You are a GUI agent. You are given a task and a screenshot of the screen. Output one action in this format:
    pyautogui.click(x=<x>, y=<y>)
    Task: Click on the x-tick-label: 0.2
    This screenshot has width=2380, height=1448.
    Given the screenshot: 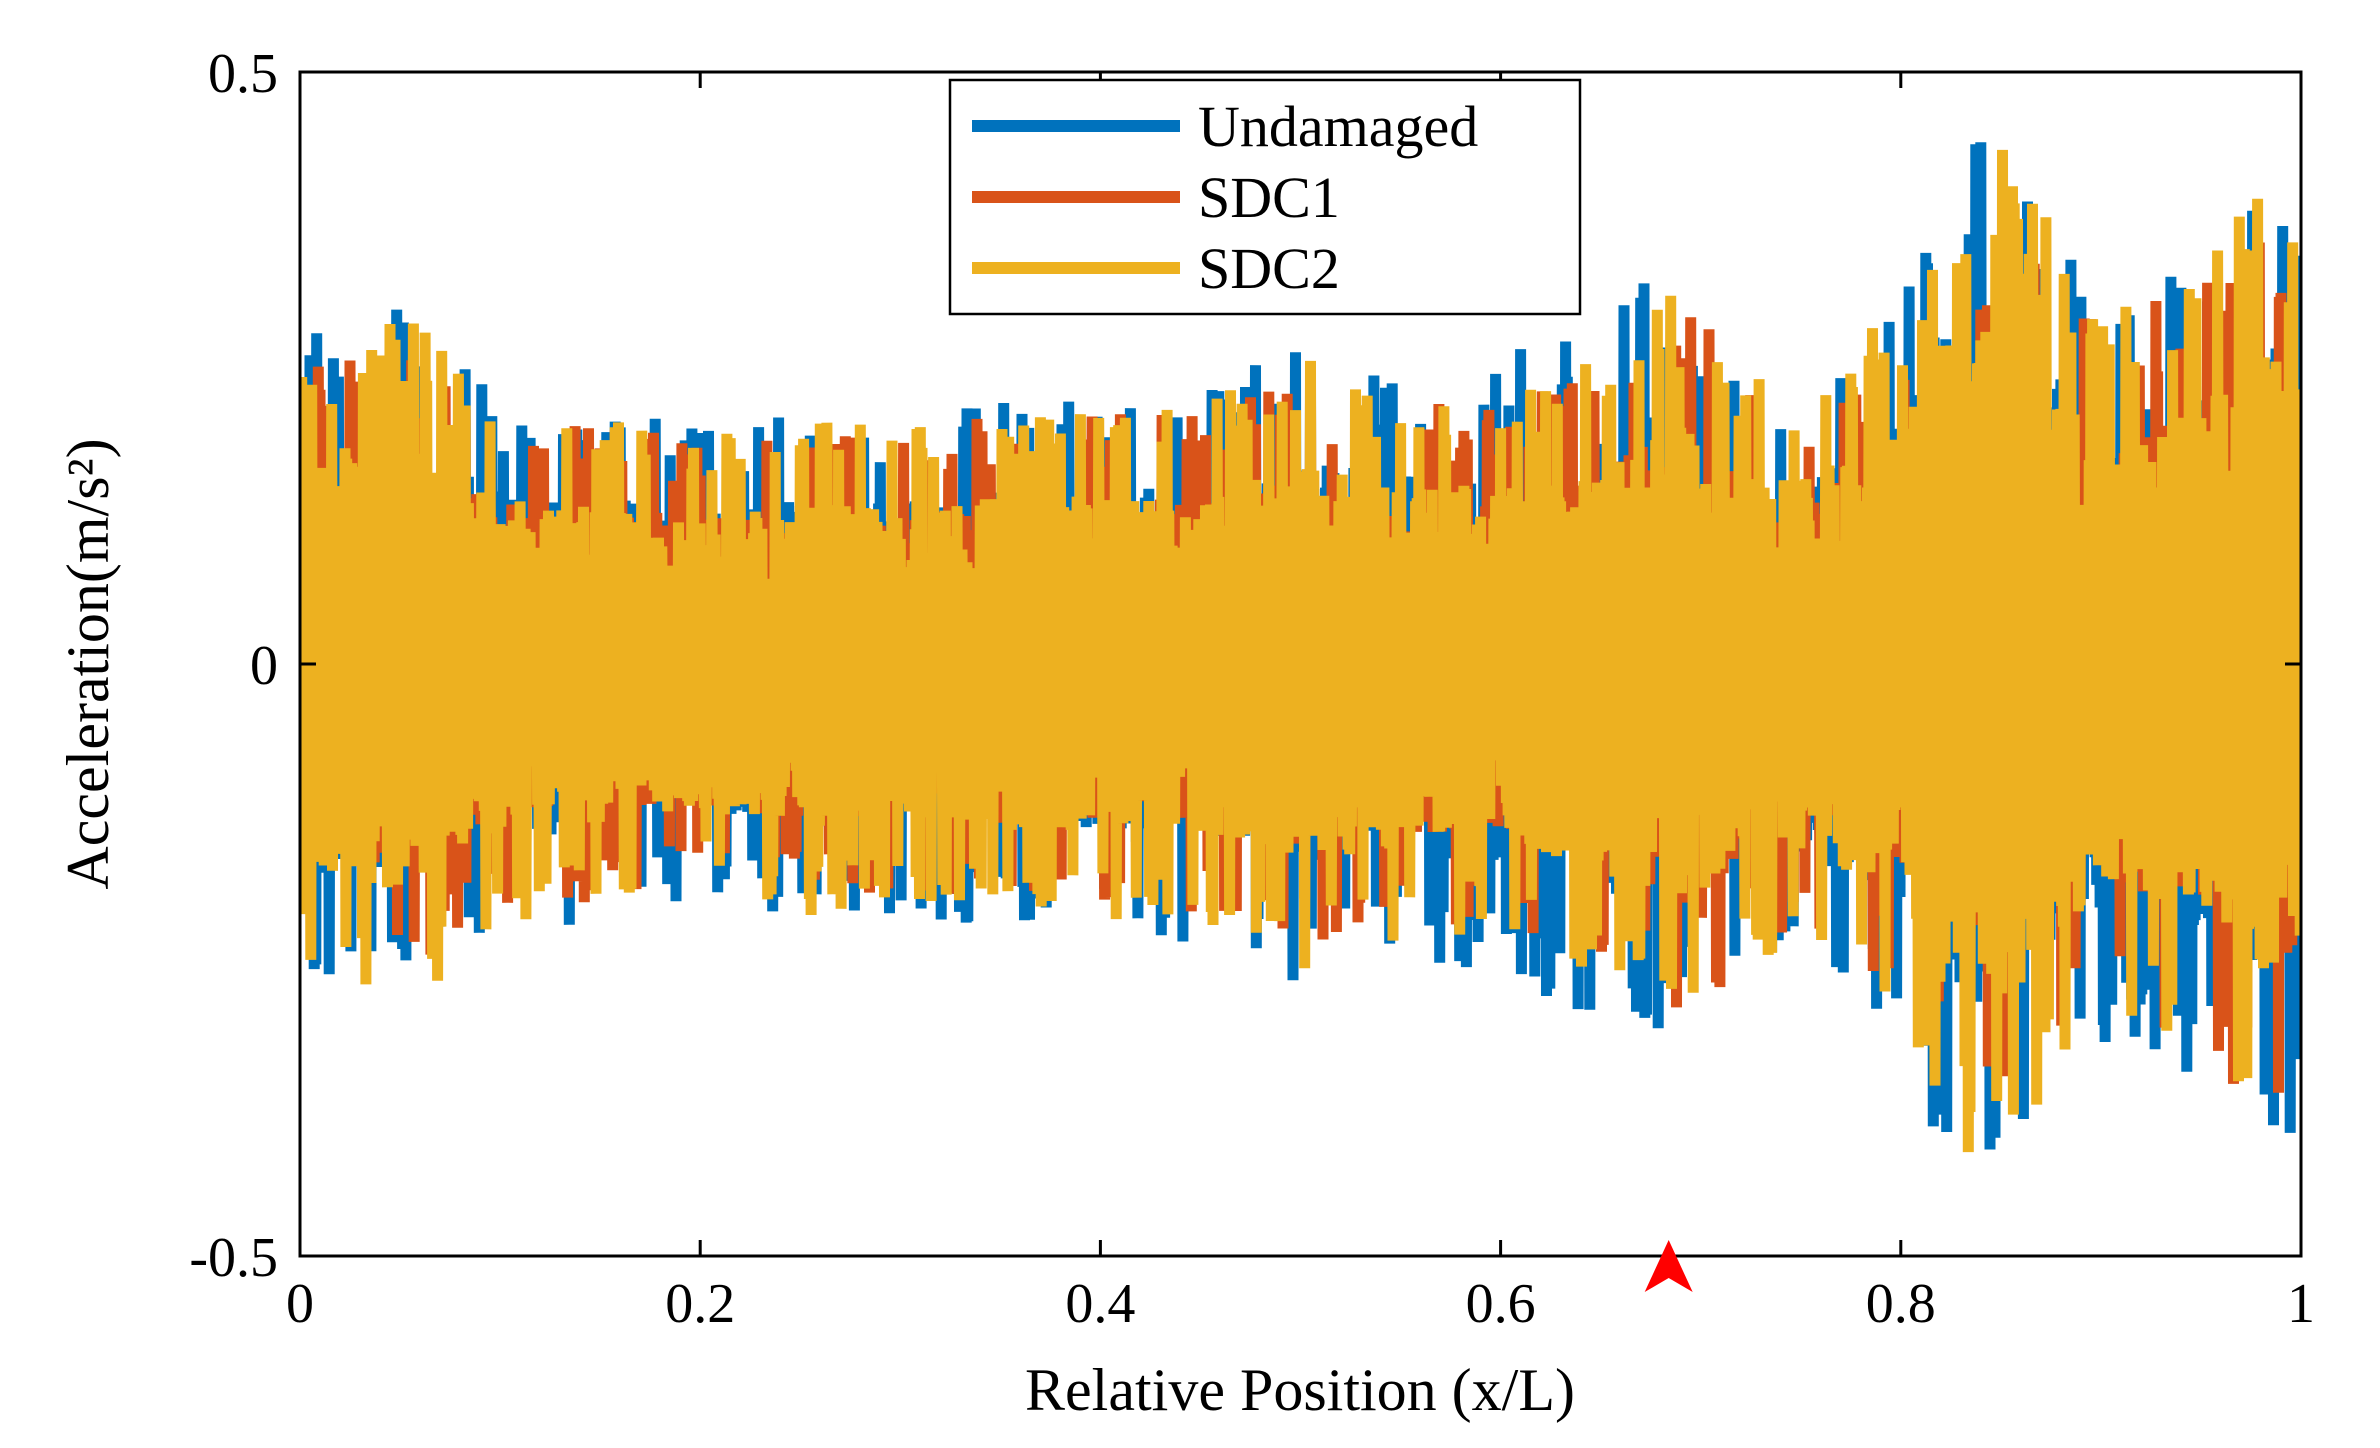 What is the action you would take?
    pyautogui.click(x=700, y=1304)
    